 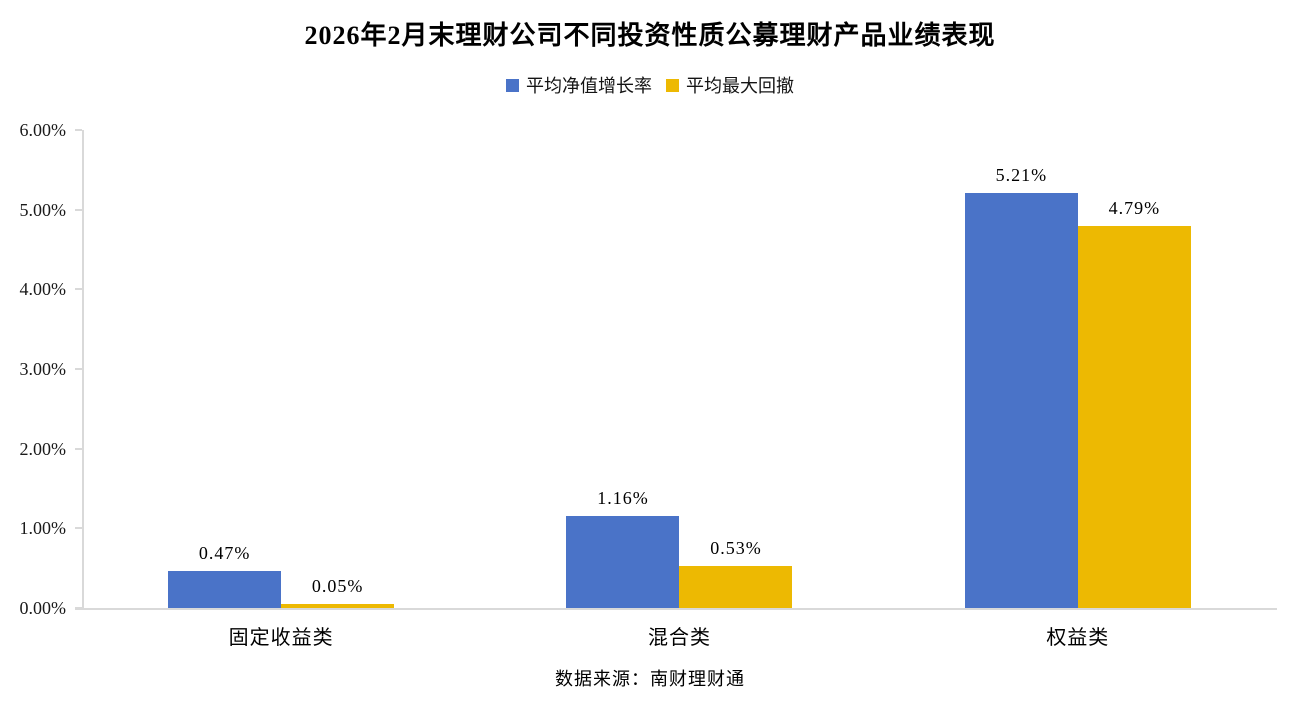 I want to click on bar-value-label: 5.21%, so click(x=1021, y=174).